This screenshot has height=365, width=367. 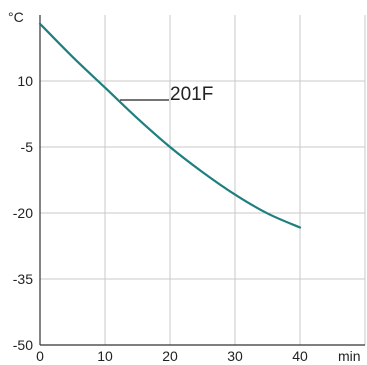 What do you see at coordinates (40, 356) in the screenshot?
I see `x-tick-label: 0` at bounding box center [40, 356].